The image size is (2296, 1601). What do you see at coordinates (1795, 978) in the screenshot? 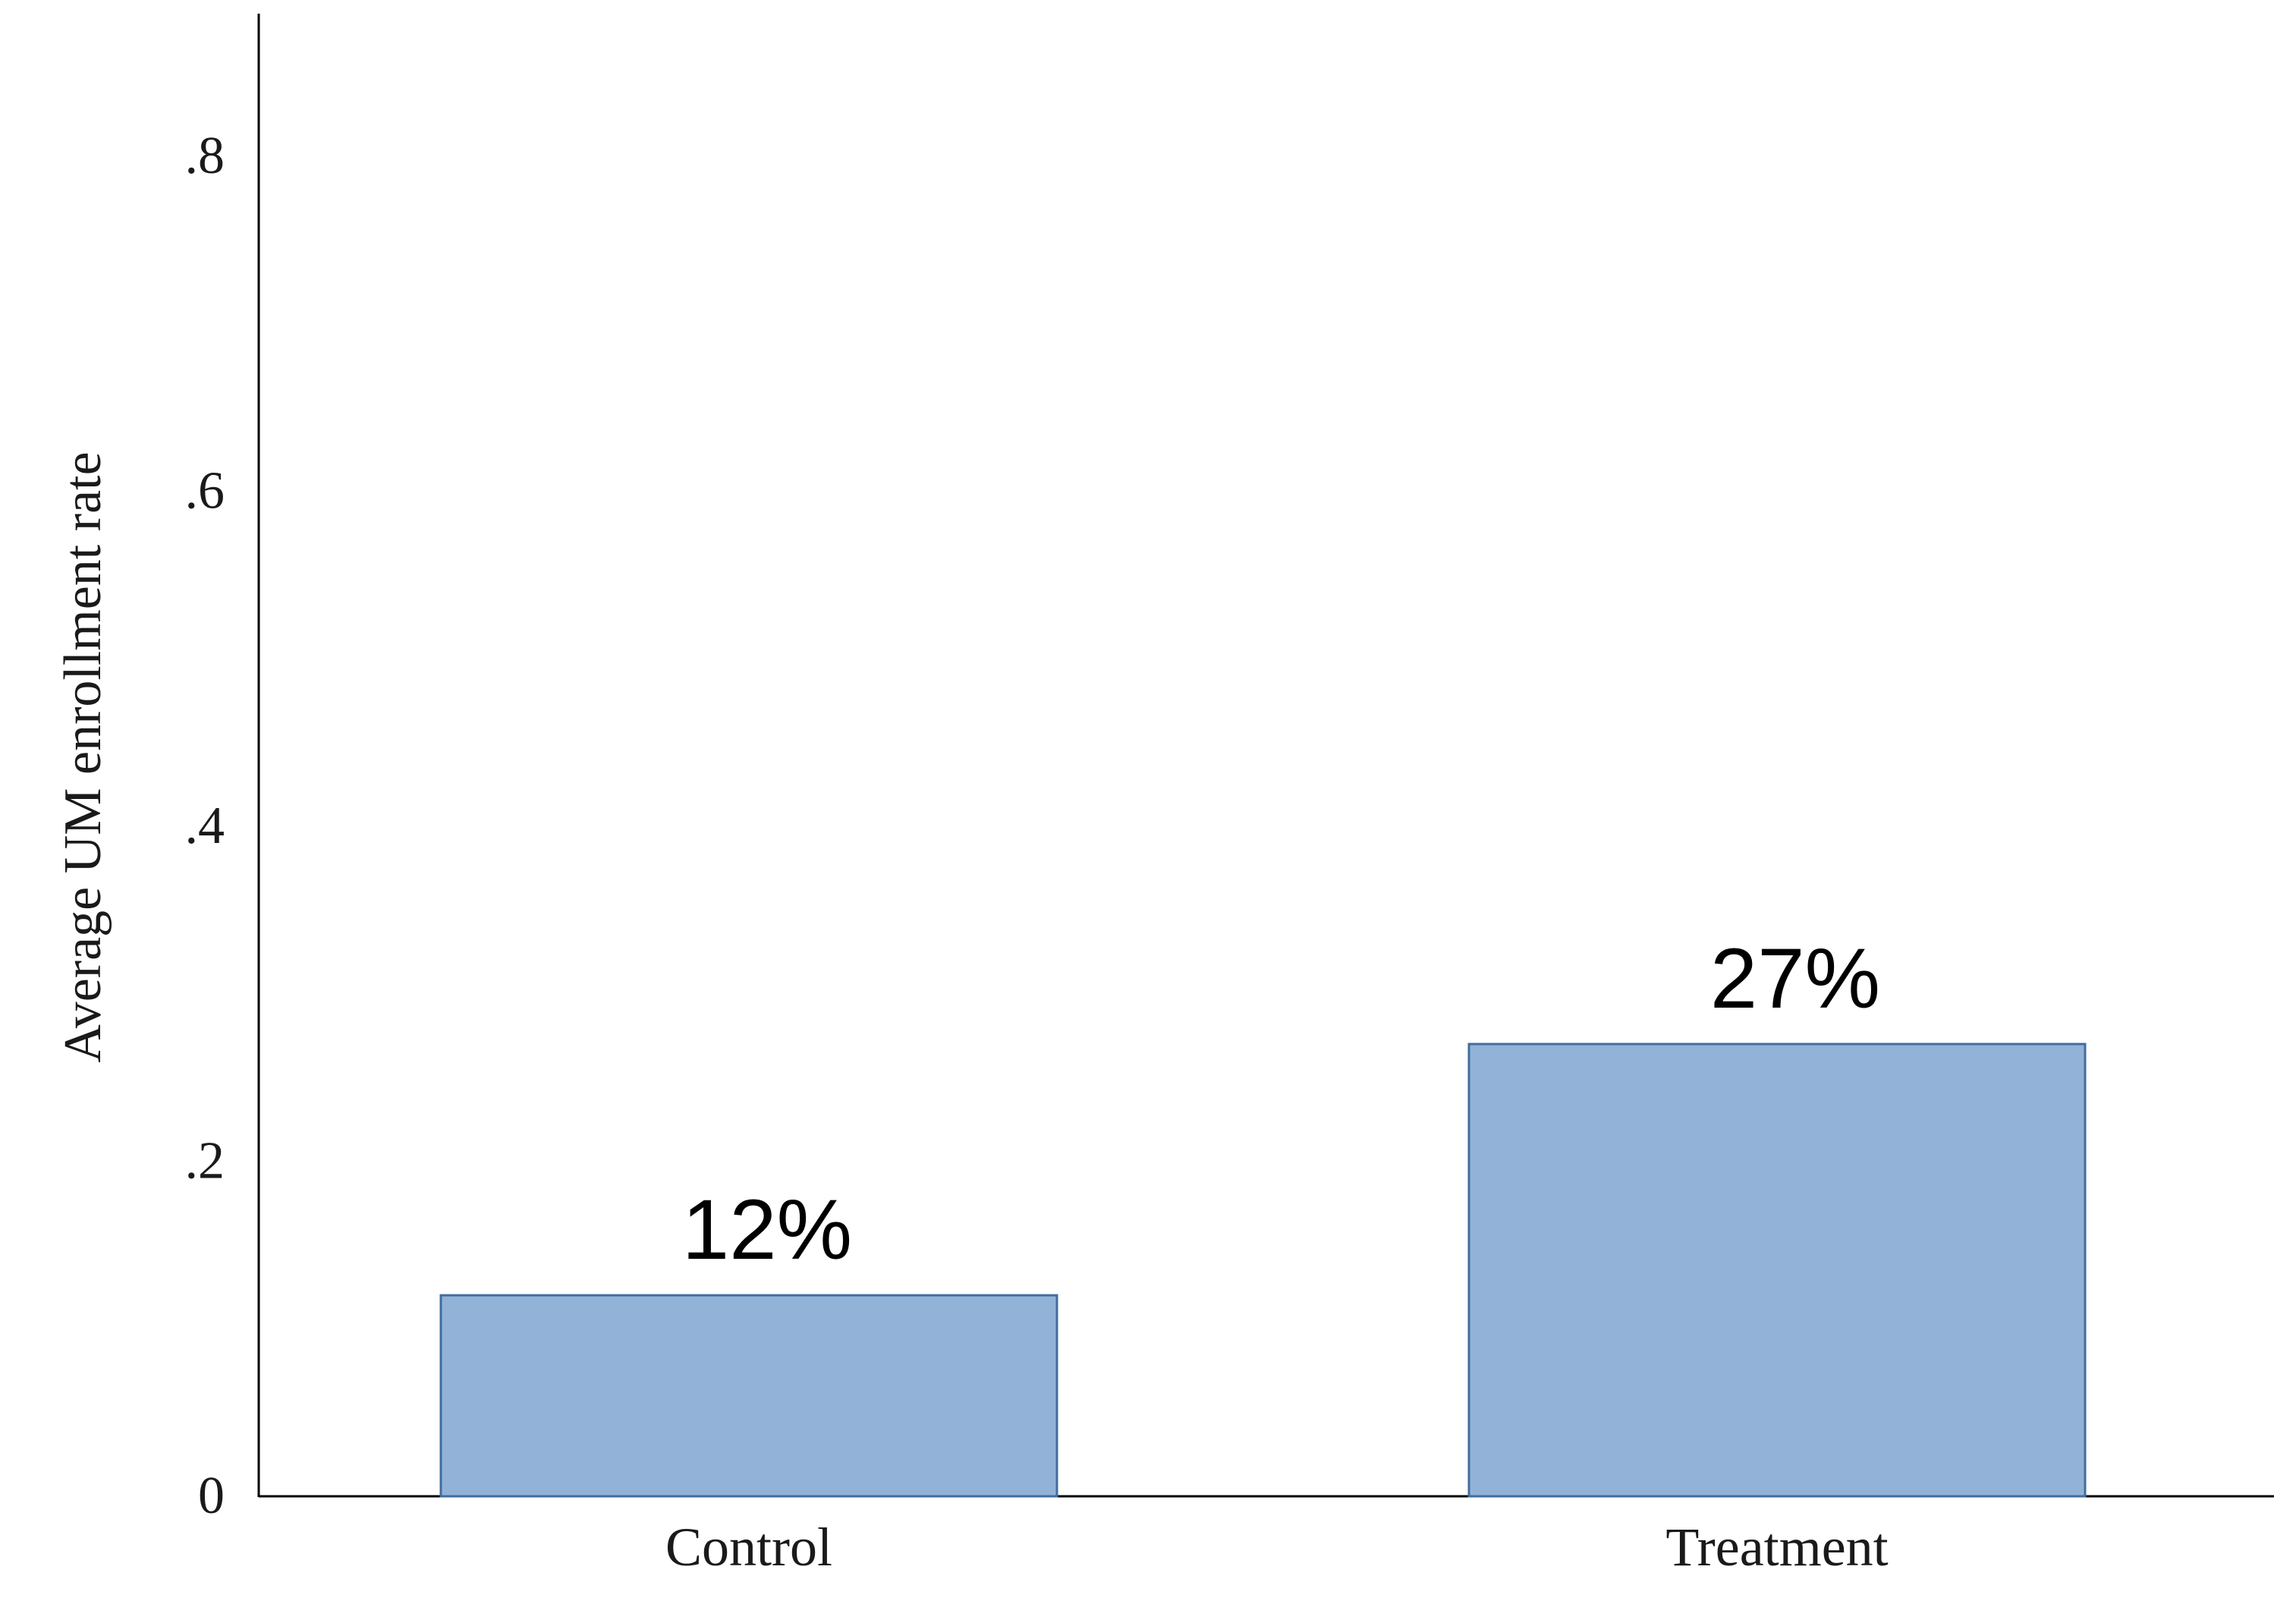
I see `data-label-treatment: 27%` at bounding box center [1795, 978].